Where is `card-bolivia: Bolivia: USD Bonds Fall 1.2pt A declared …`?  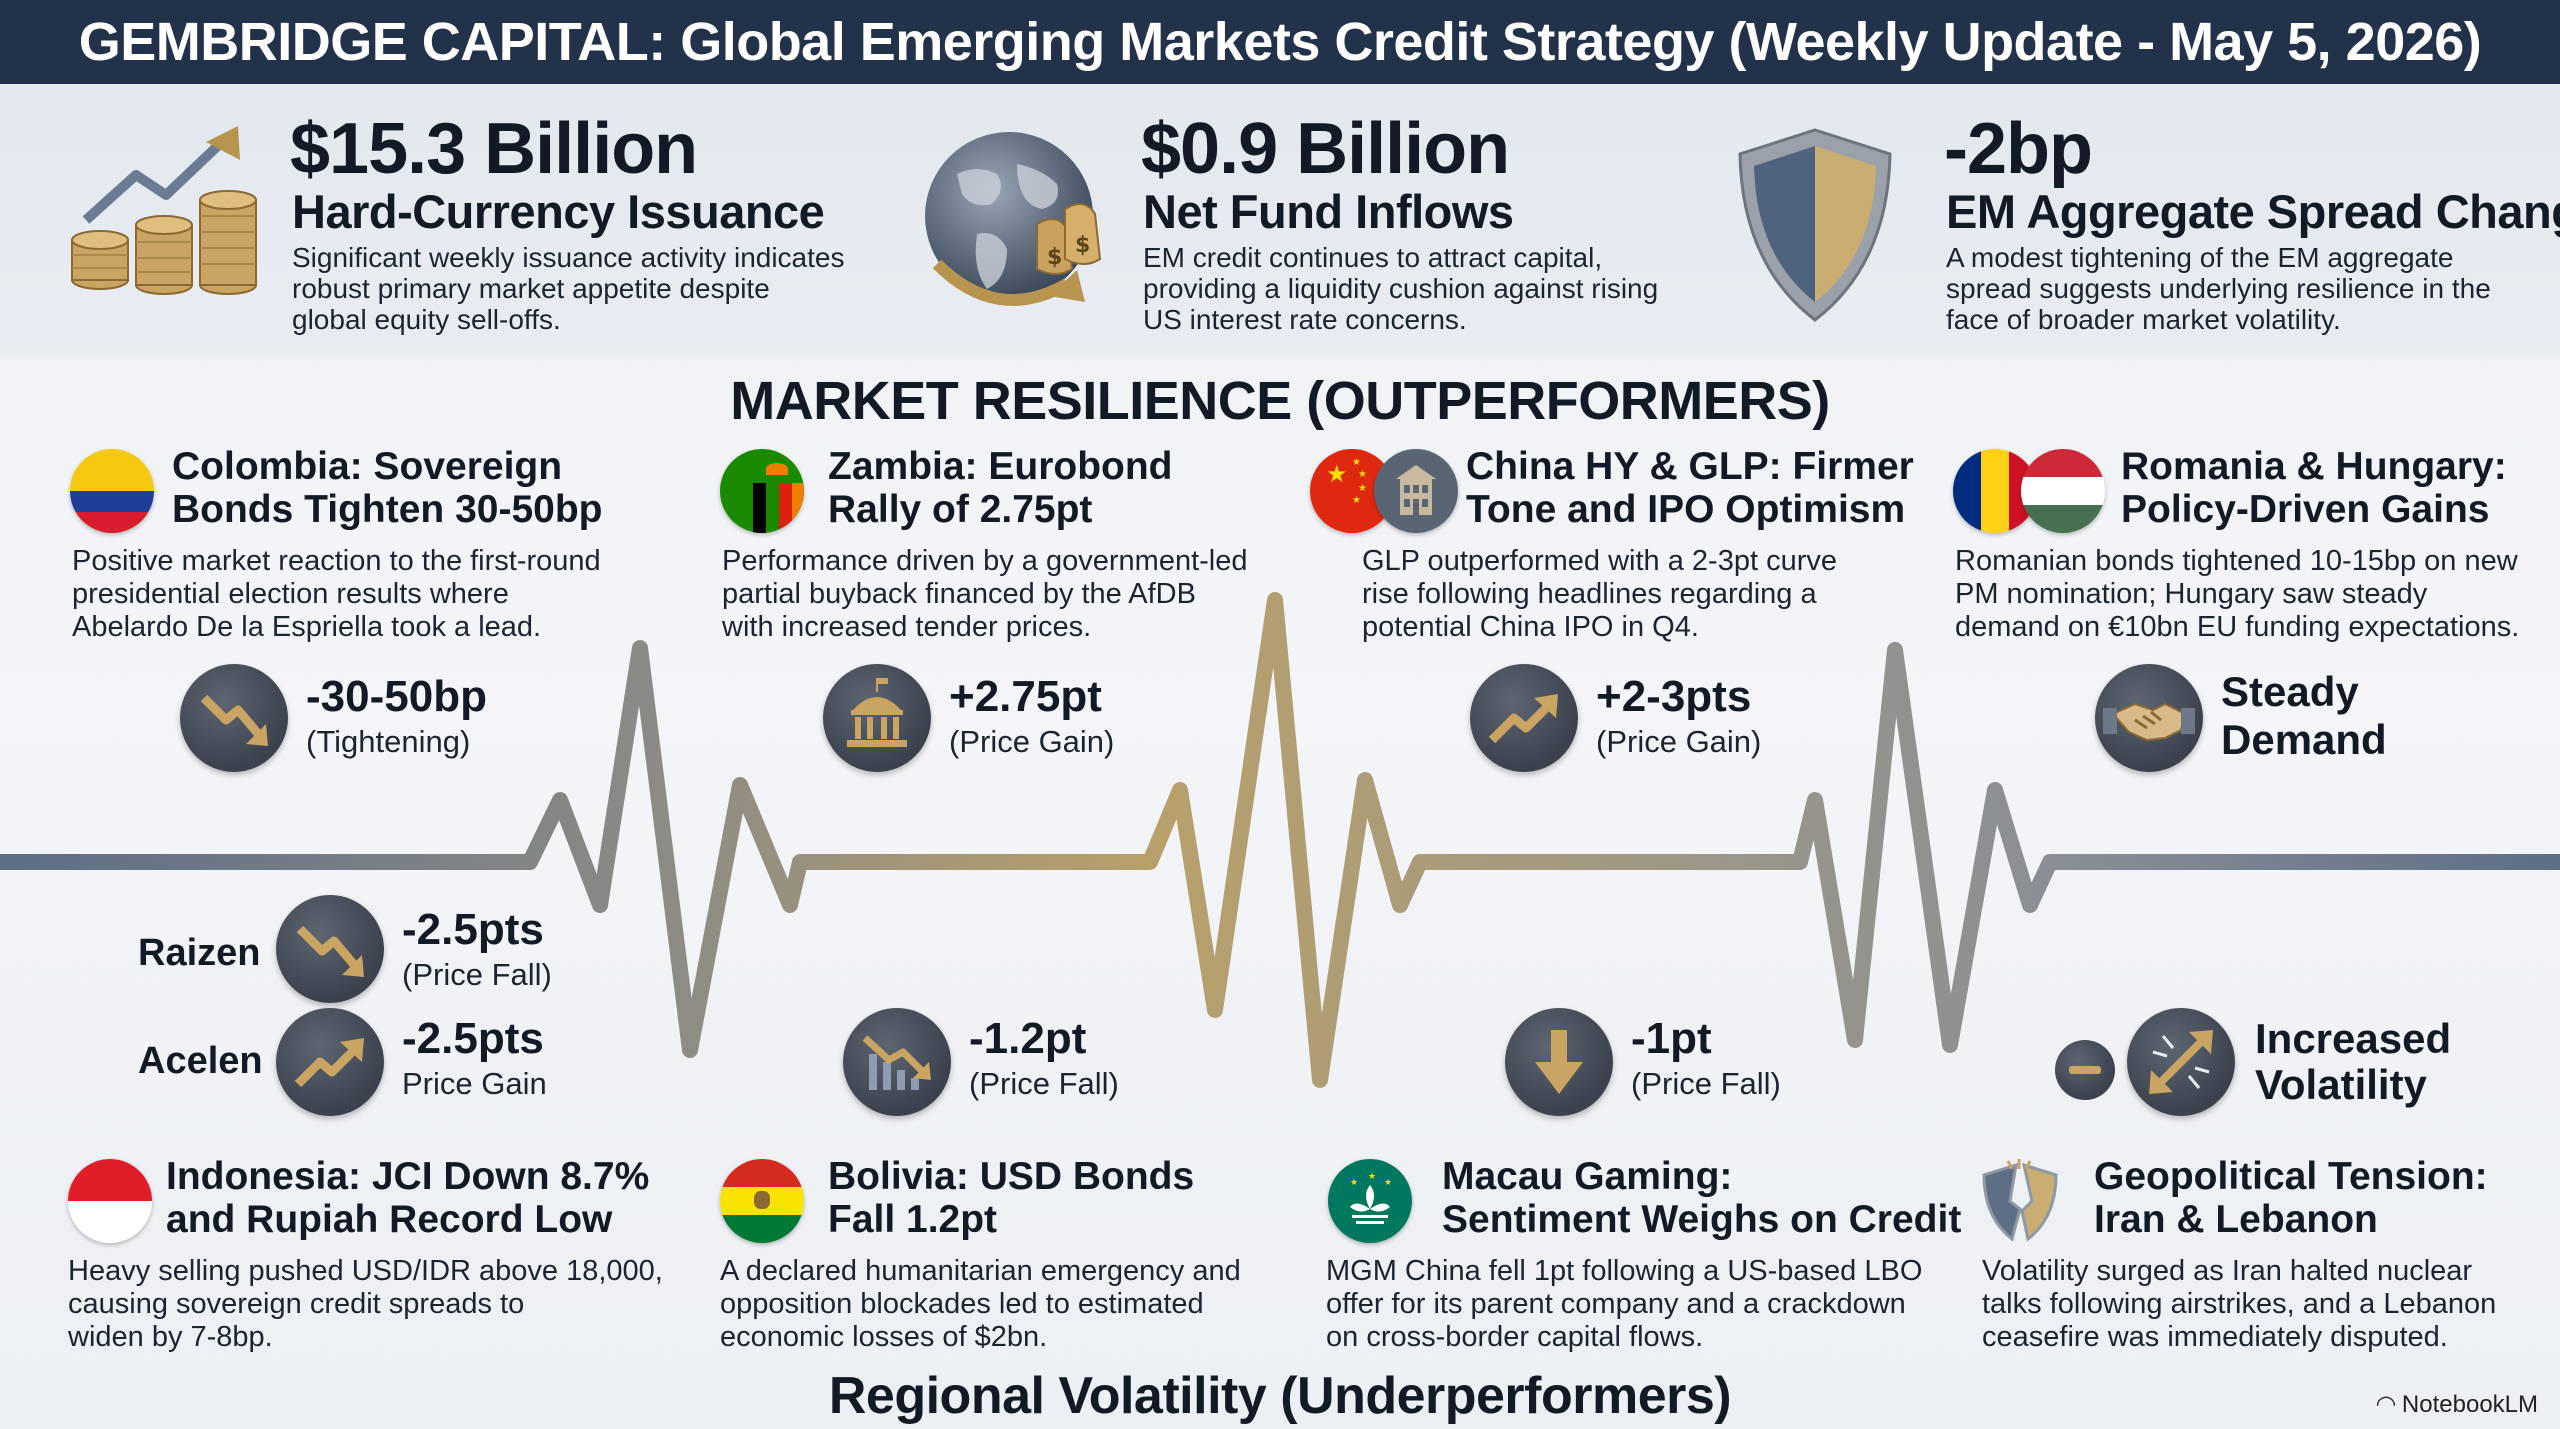
card-bolivia: Bolivia: USD Bonds Fall 1.2pt A declared … is located at coordinates (1028, 1260).